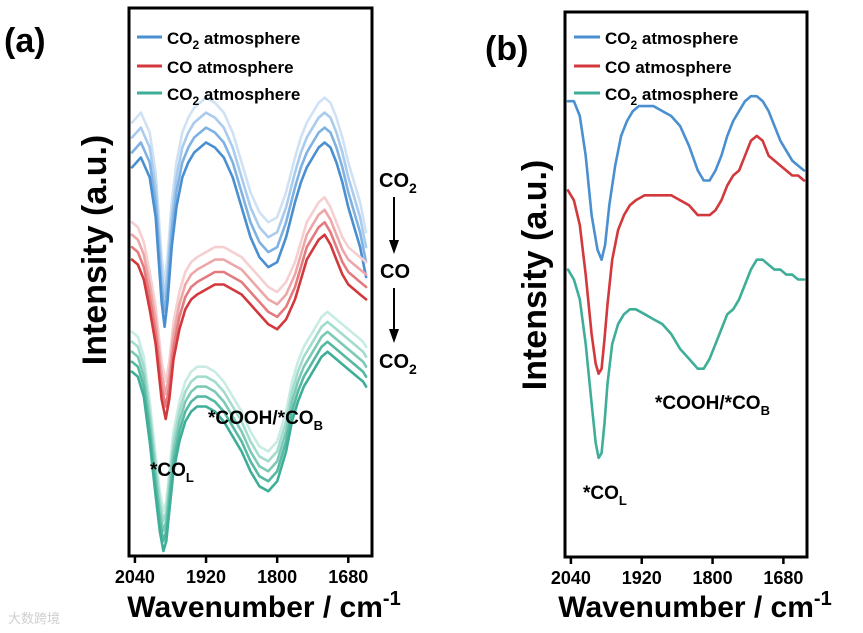 Image resolution: width=863 pixels, height=633 pixels. I want to click on panel-b-legend-entry-co2: CO2 atmosphere, so click(656, 40).